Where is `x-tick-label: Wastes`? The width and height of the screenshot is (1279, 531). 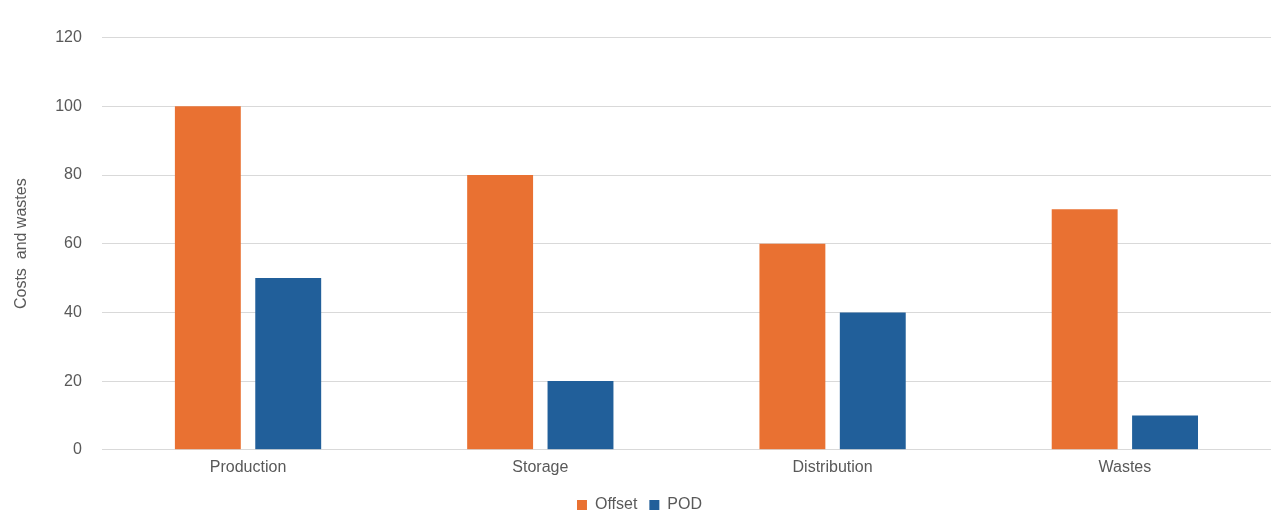 x-tick-label: Wastes is located at coordinates (1125, 466).